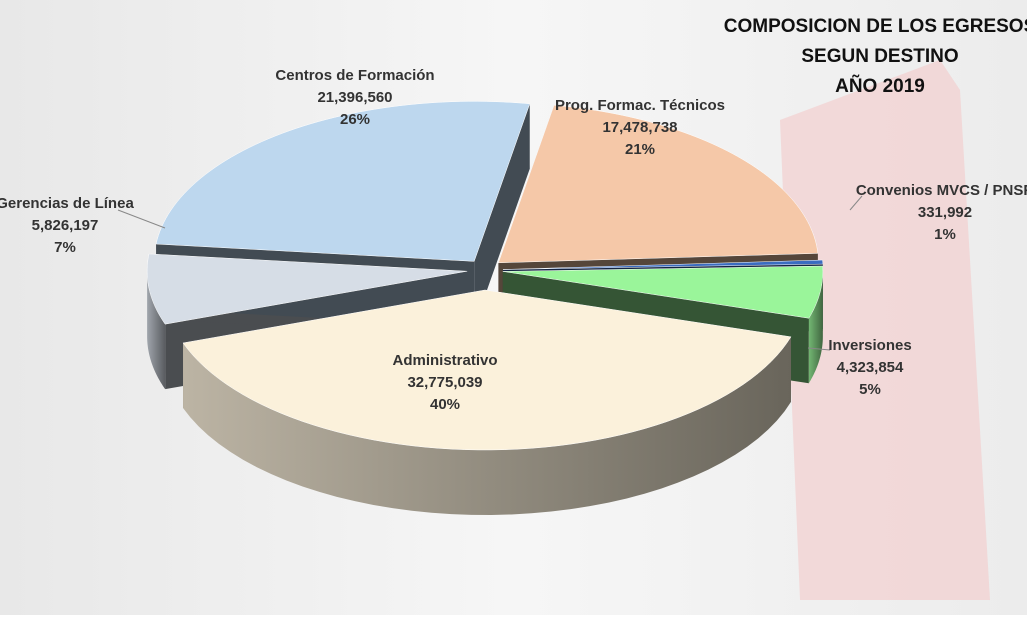 The image size is (1027, 620). What do you see at coordinates (941, 190) in the screenshot?
I see `category-label: Convenios MVCS / PNSR` at bounding box center [941, 190].